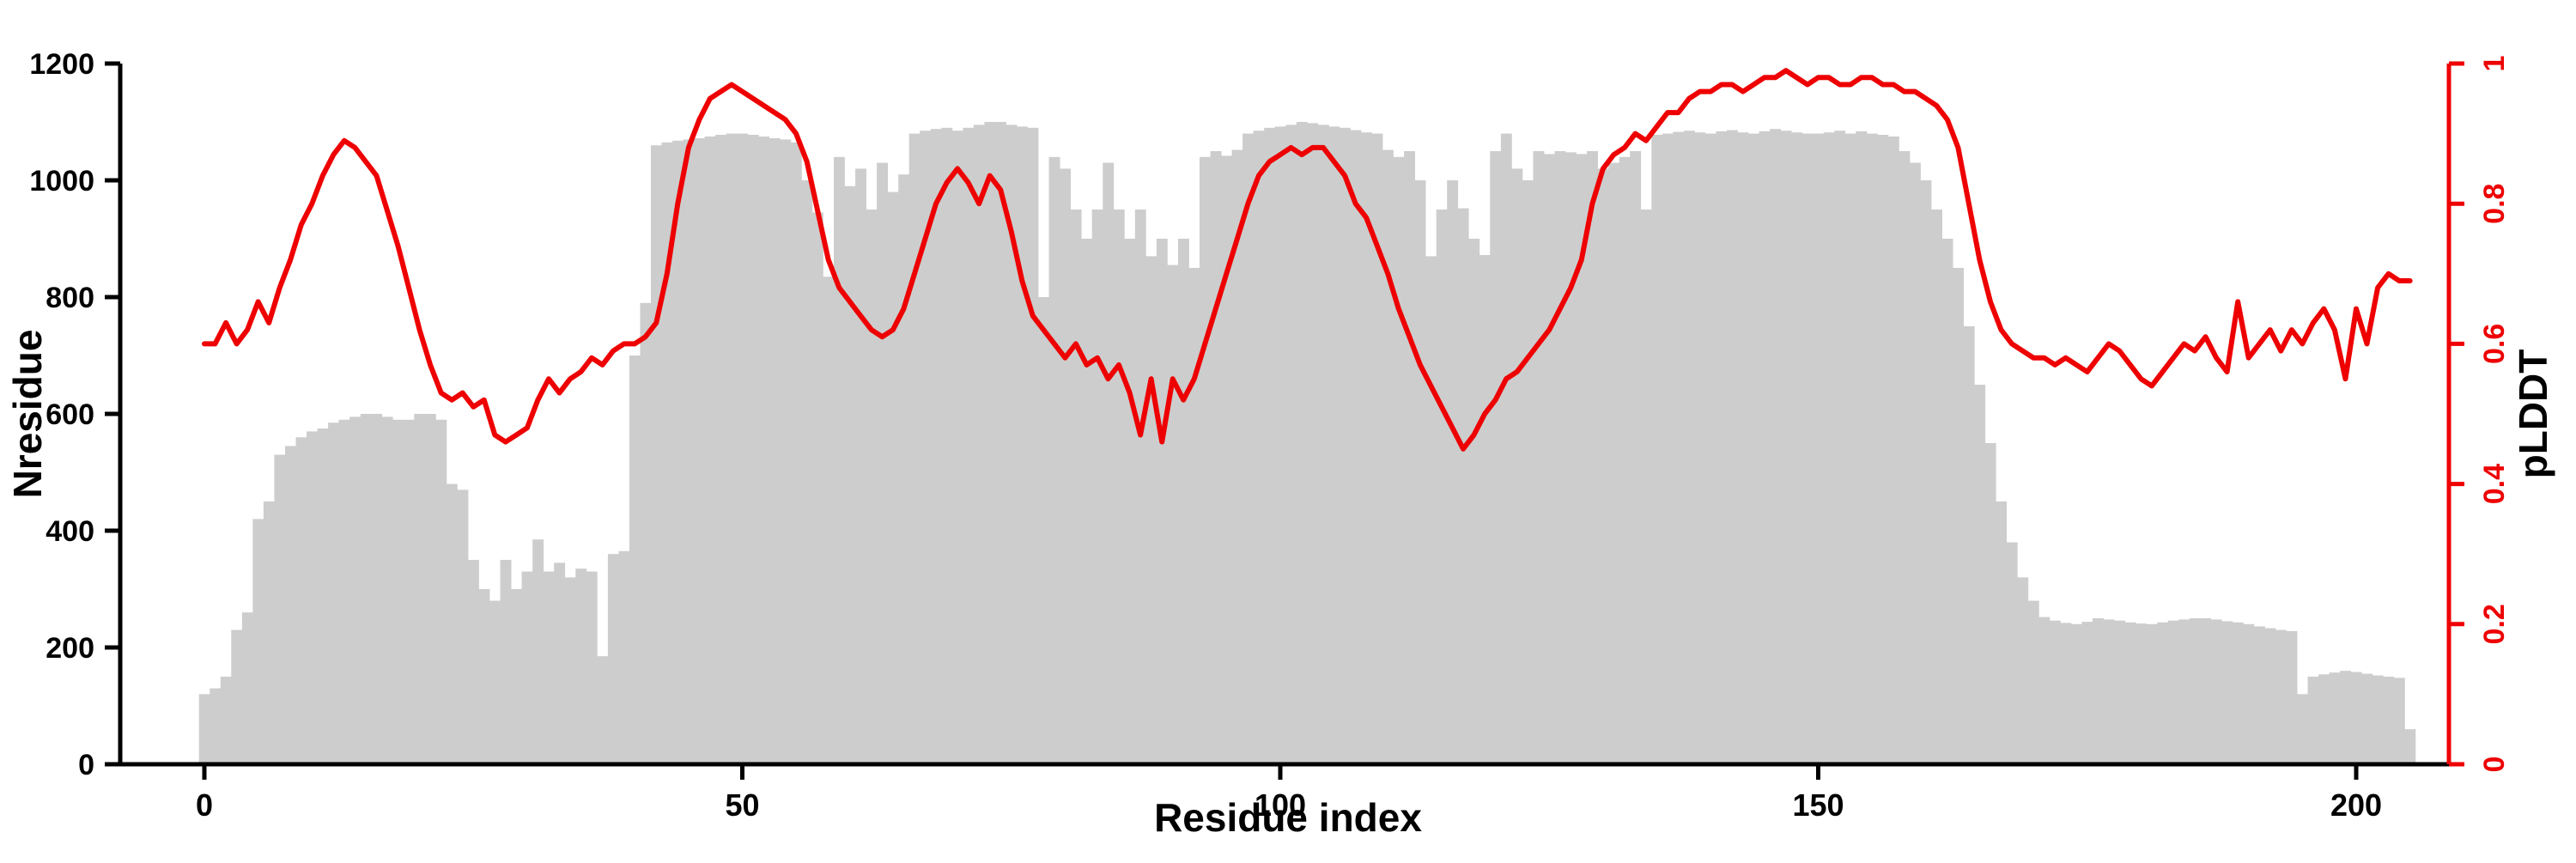 This screenshot has height=863, width=2576. What do you see at coordinates (742, 805) in the screenshot?
I see `x-tick-label: 50` at bounding box center [742, 805].